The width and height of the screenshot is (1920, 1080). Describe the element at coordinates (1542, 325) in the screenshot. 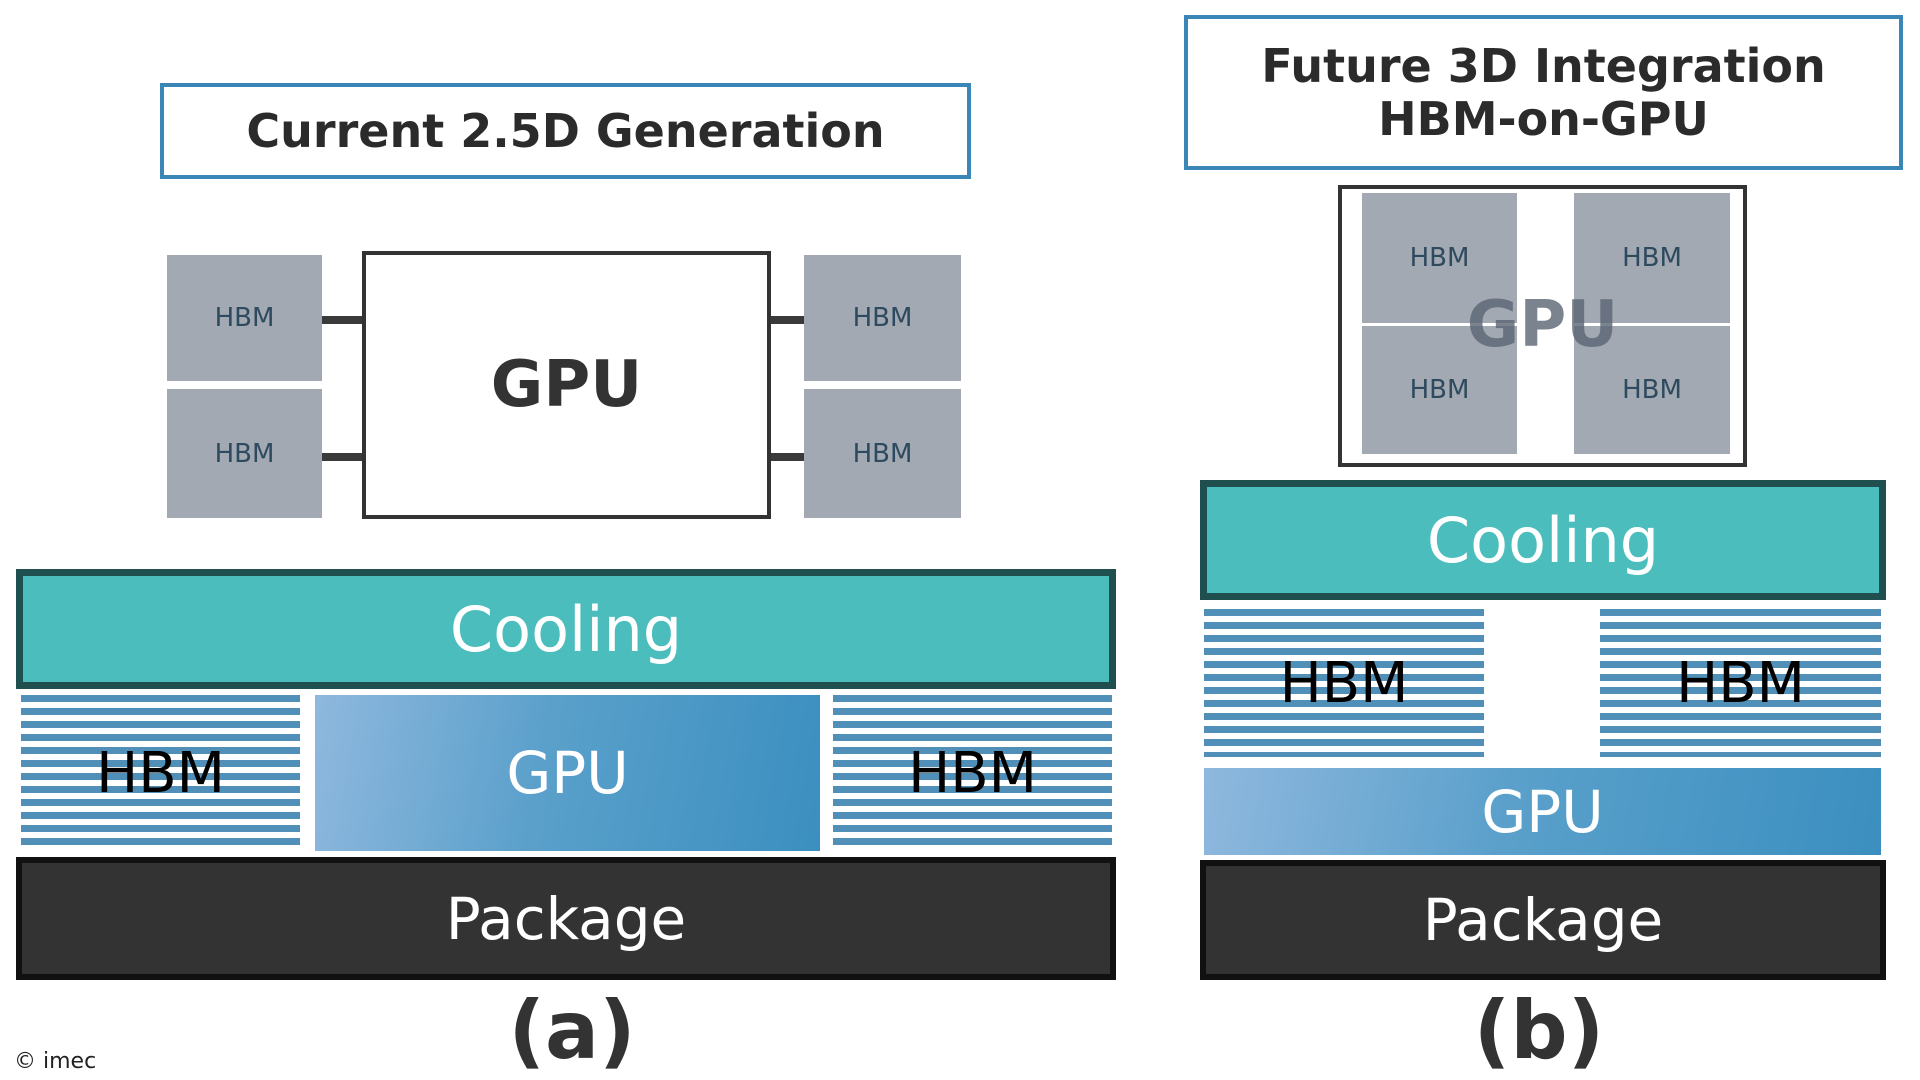

I see `gpu-die-label: GPU` at that location.